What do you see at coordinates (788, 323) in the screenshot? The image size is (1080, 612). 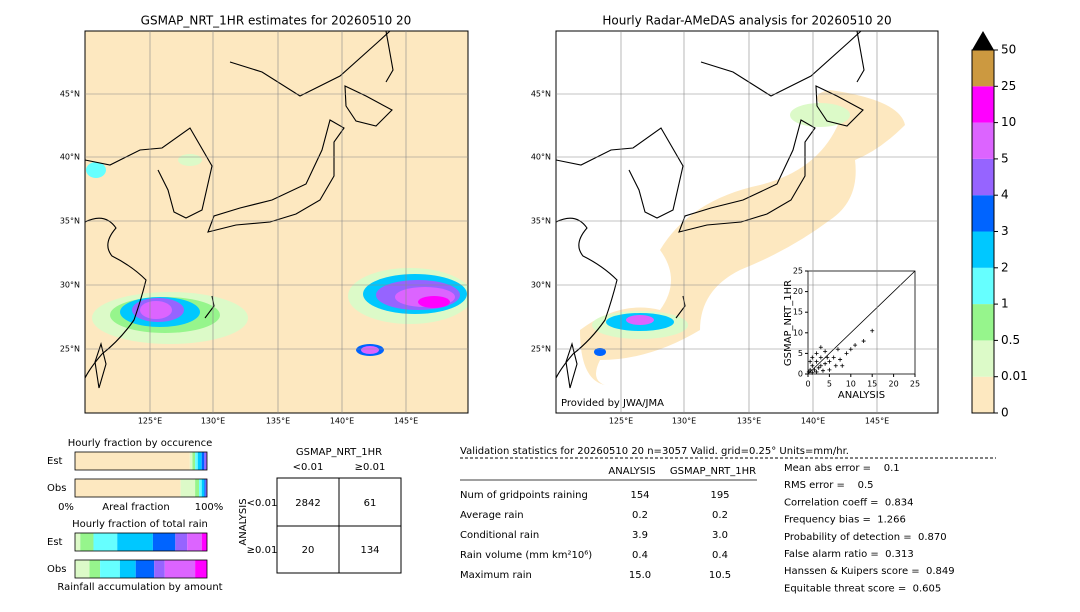 I see `y-axis-label: GSMAP_NRT_1HR` at bounding box center [788, 323].